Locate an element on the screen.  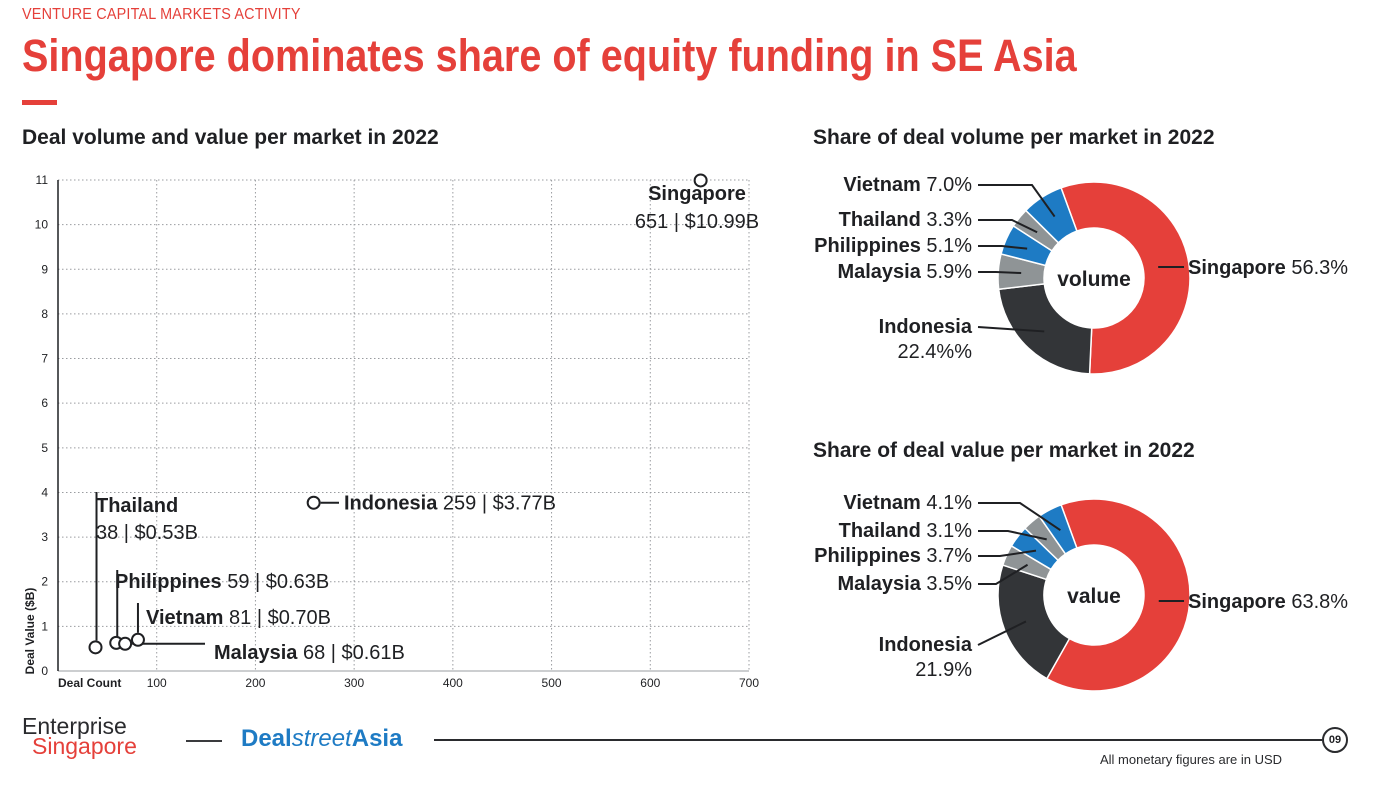
vietnam-slice-label-2-value: 4.1% is located at coordinates (946, 503).